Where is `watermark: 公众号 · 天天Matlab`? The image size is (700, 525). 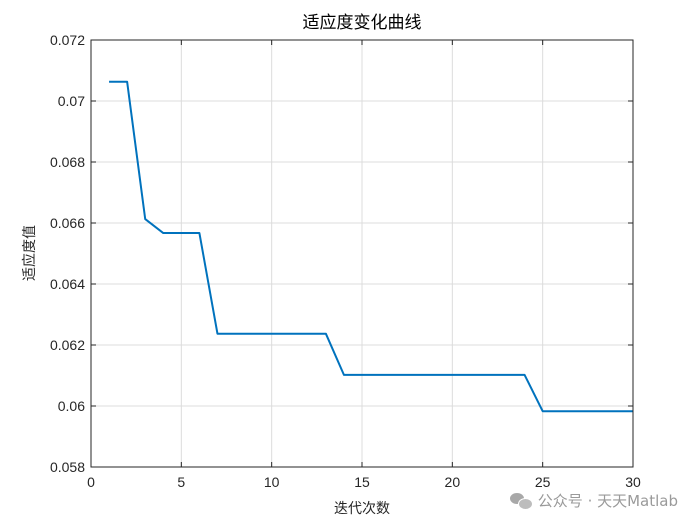 watermark: 公众号 · 天天Matlab is located at coordinates (593, 500).